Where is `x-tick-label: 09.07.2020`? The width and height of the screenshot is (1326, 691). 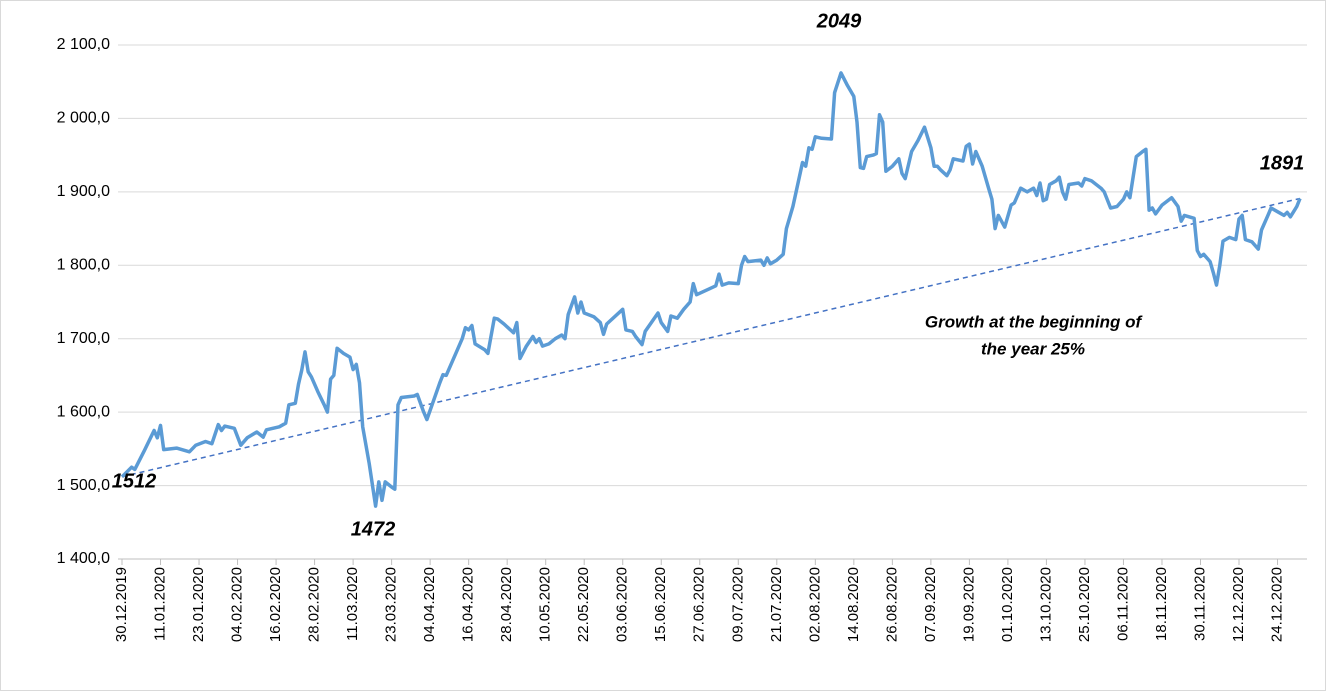 x-tick-label: 09.07.2020 is located at coordinates (737, 604).